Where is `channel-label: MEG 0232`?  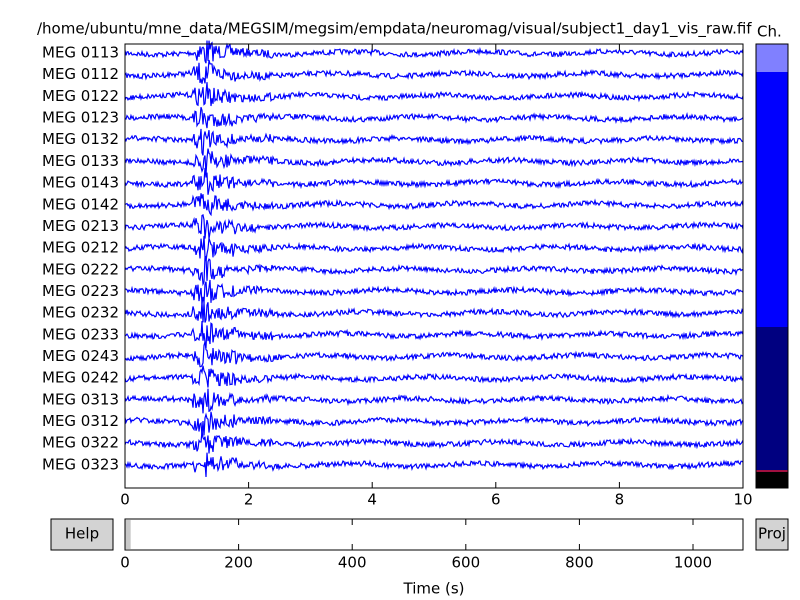
channel-label: MEG 0232 is located at coordinates (80, 313).